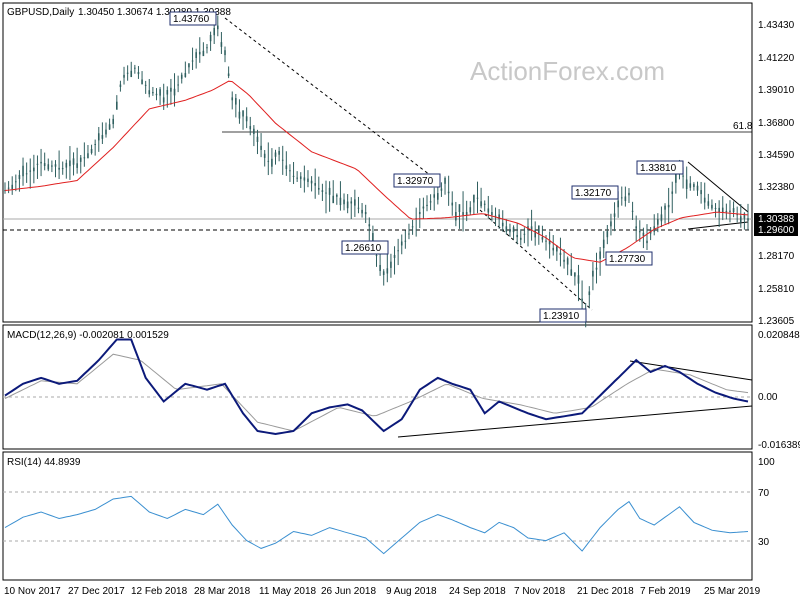  Describe the element at coordinates (776, 123) in the screenshot. I see `price-tick-4: 1.36800` at that location.